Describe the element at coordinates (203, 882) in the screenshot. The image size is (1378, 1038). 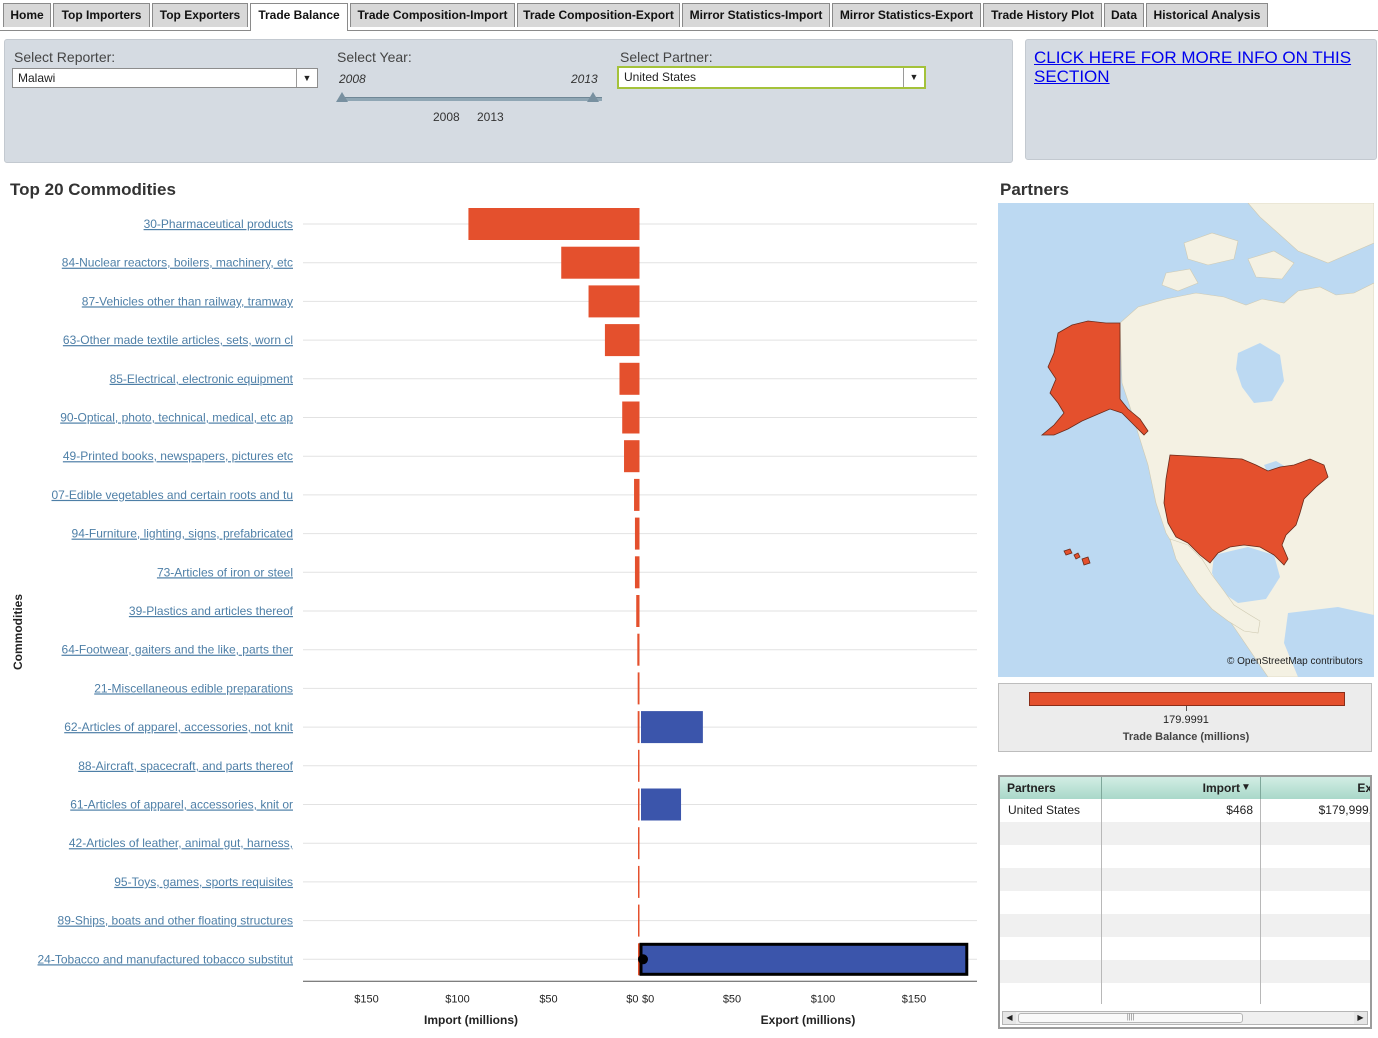
I see `category-label: 95-Toys, games, sports requisites` at that location.